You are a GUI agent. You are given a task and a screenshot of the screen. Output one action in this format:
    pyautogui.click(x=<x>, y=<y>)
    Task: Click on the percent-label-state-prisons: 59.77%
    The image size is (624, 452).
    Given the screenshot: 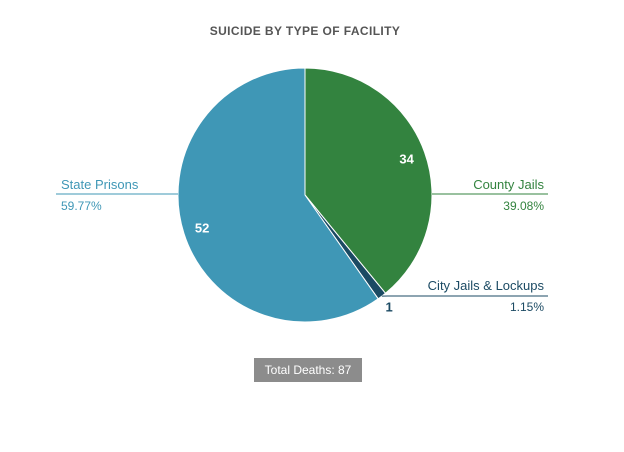 What is the action you would take?
    pyautogui.click(x=81, y=206)
    